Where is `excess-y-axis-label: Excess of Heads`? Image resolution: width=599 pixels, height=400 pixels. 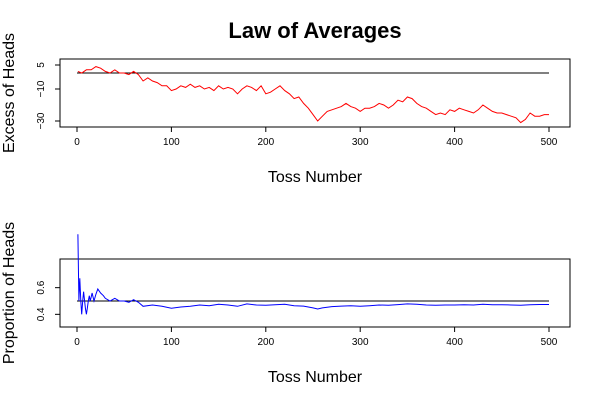
excess-y-axis-label: Excess of Heads is located at coordinates (9, 93).